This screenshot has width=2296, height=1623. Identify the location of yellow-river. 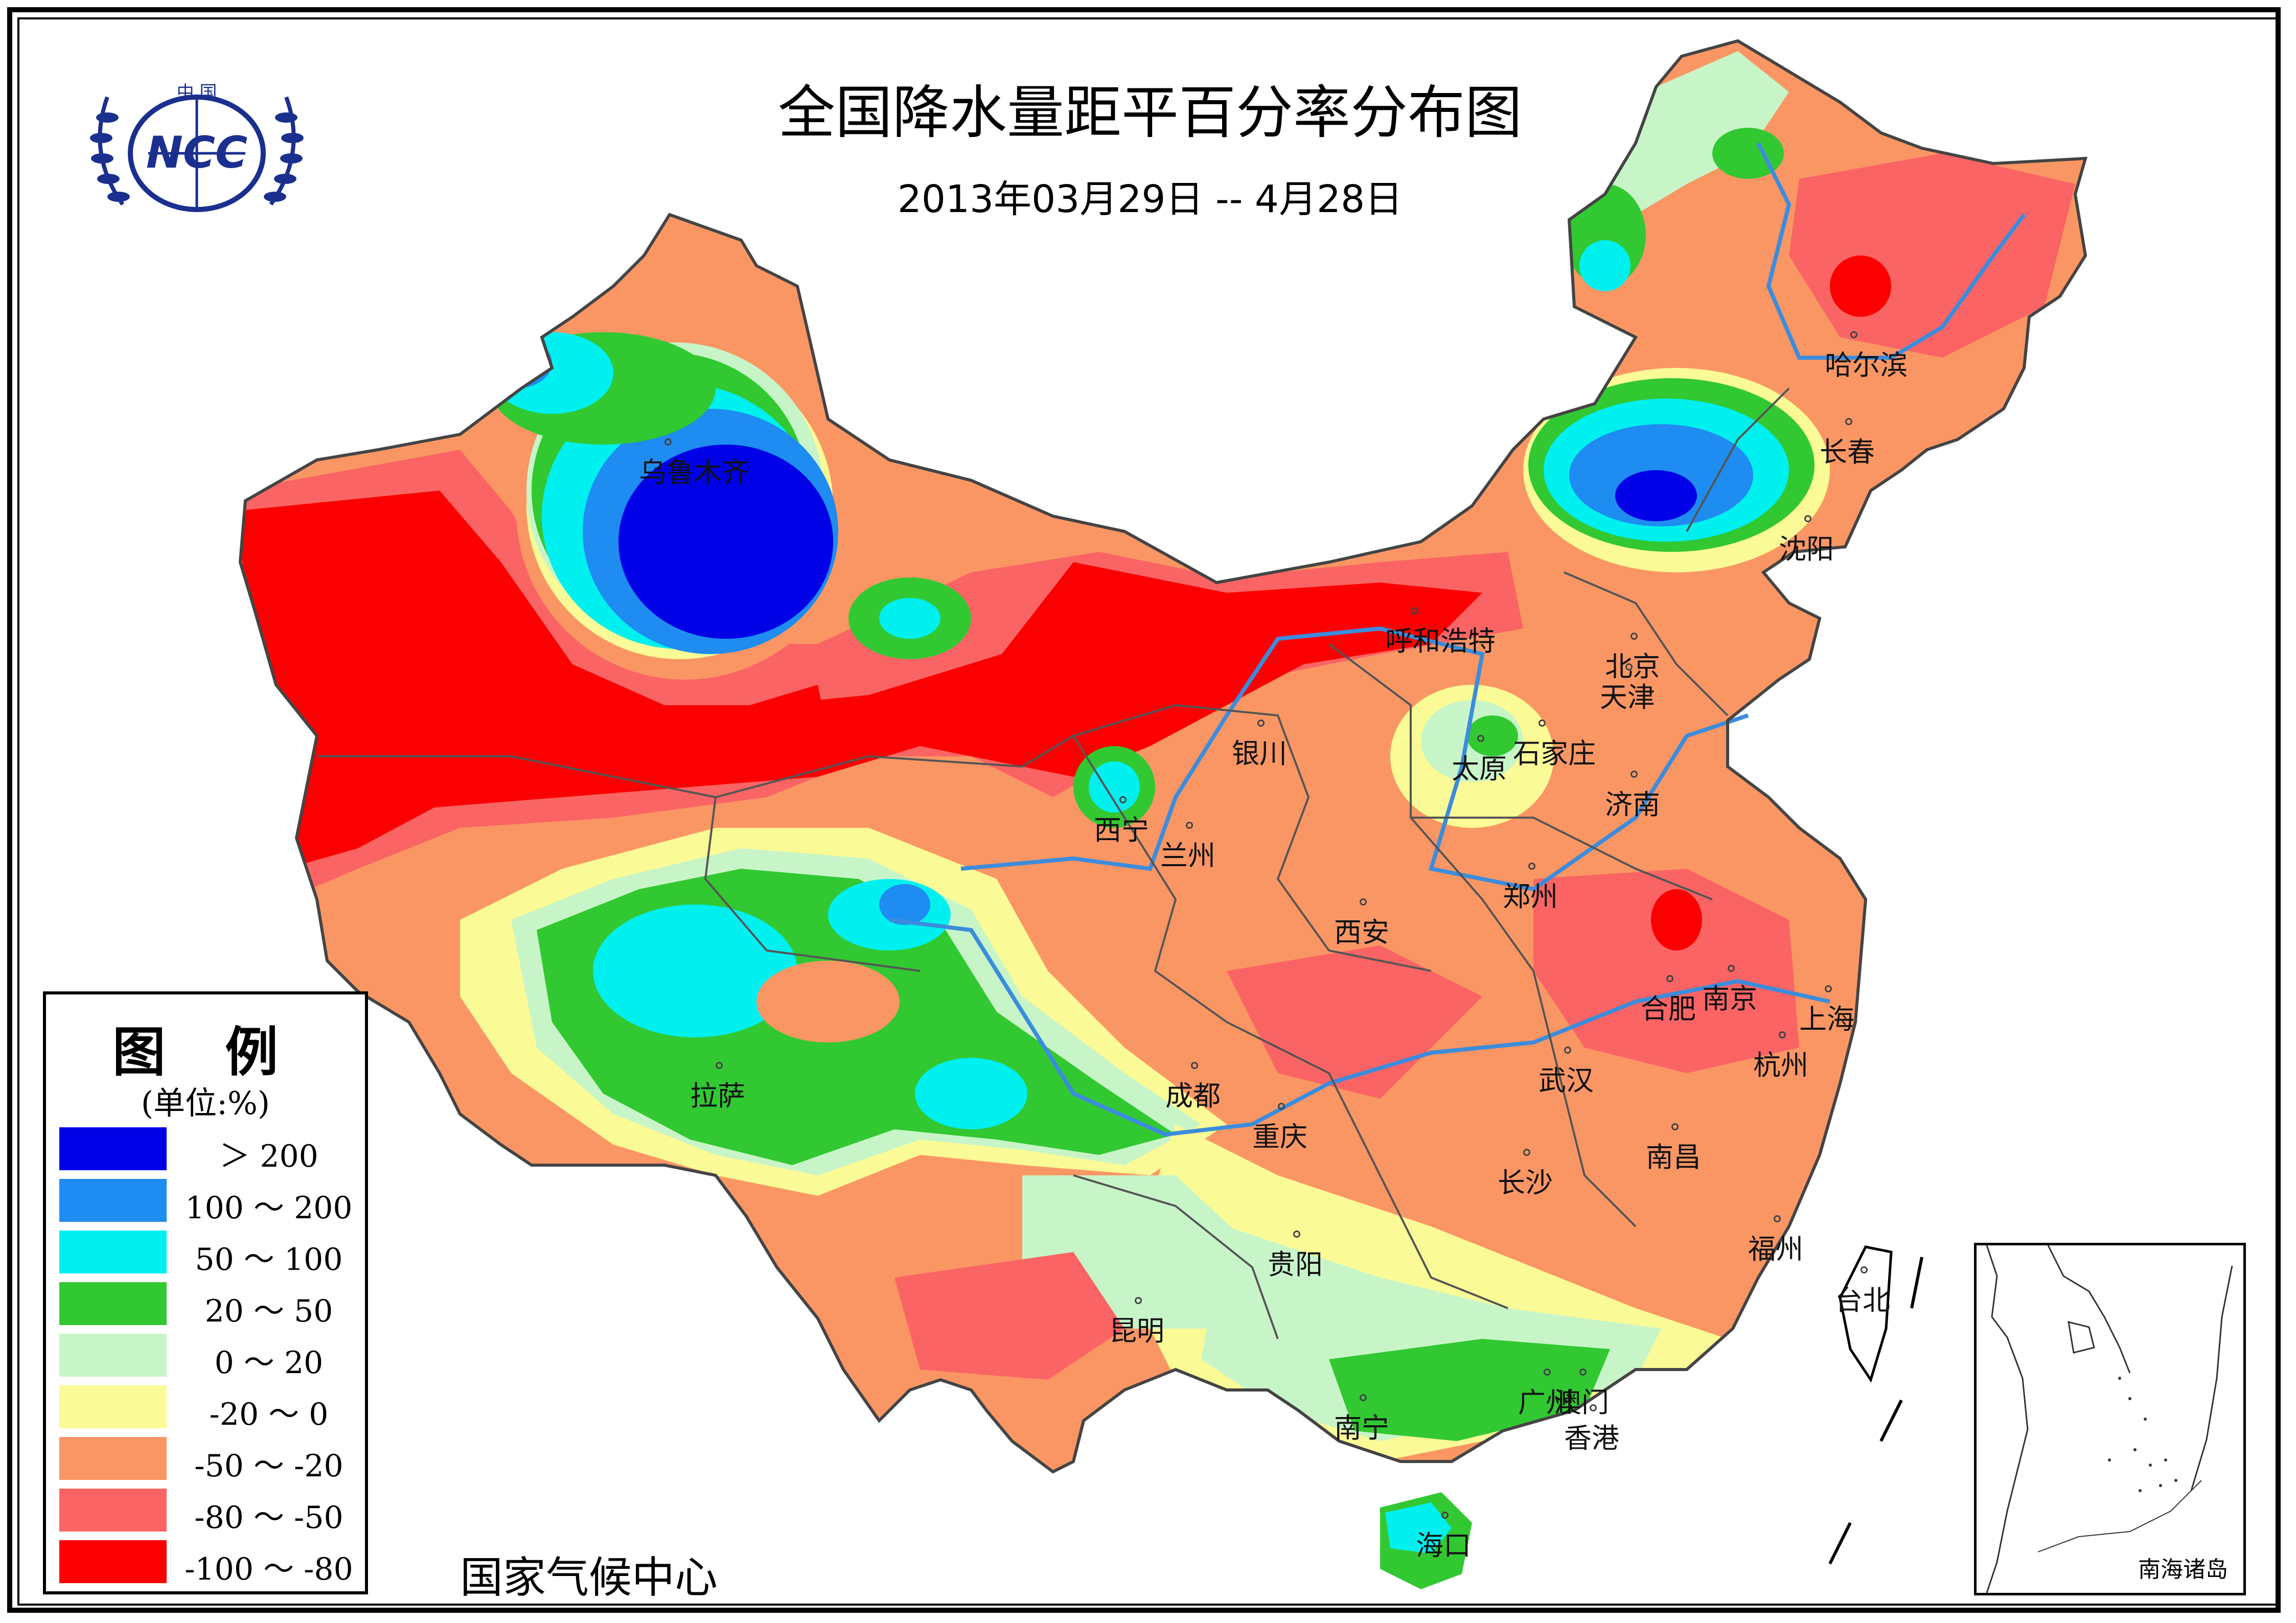
(1355, 759).